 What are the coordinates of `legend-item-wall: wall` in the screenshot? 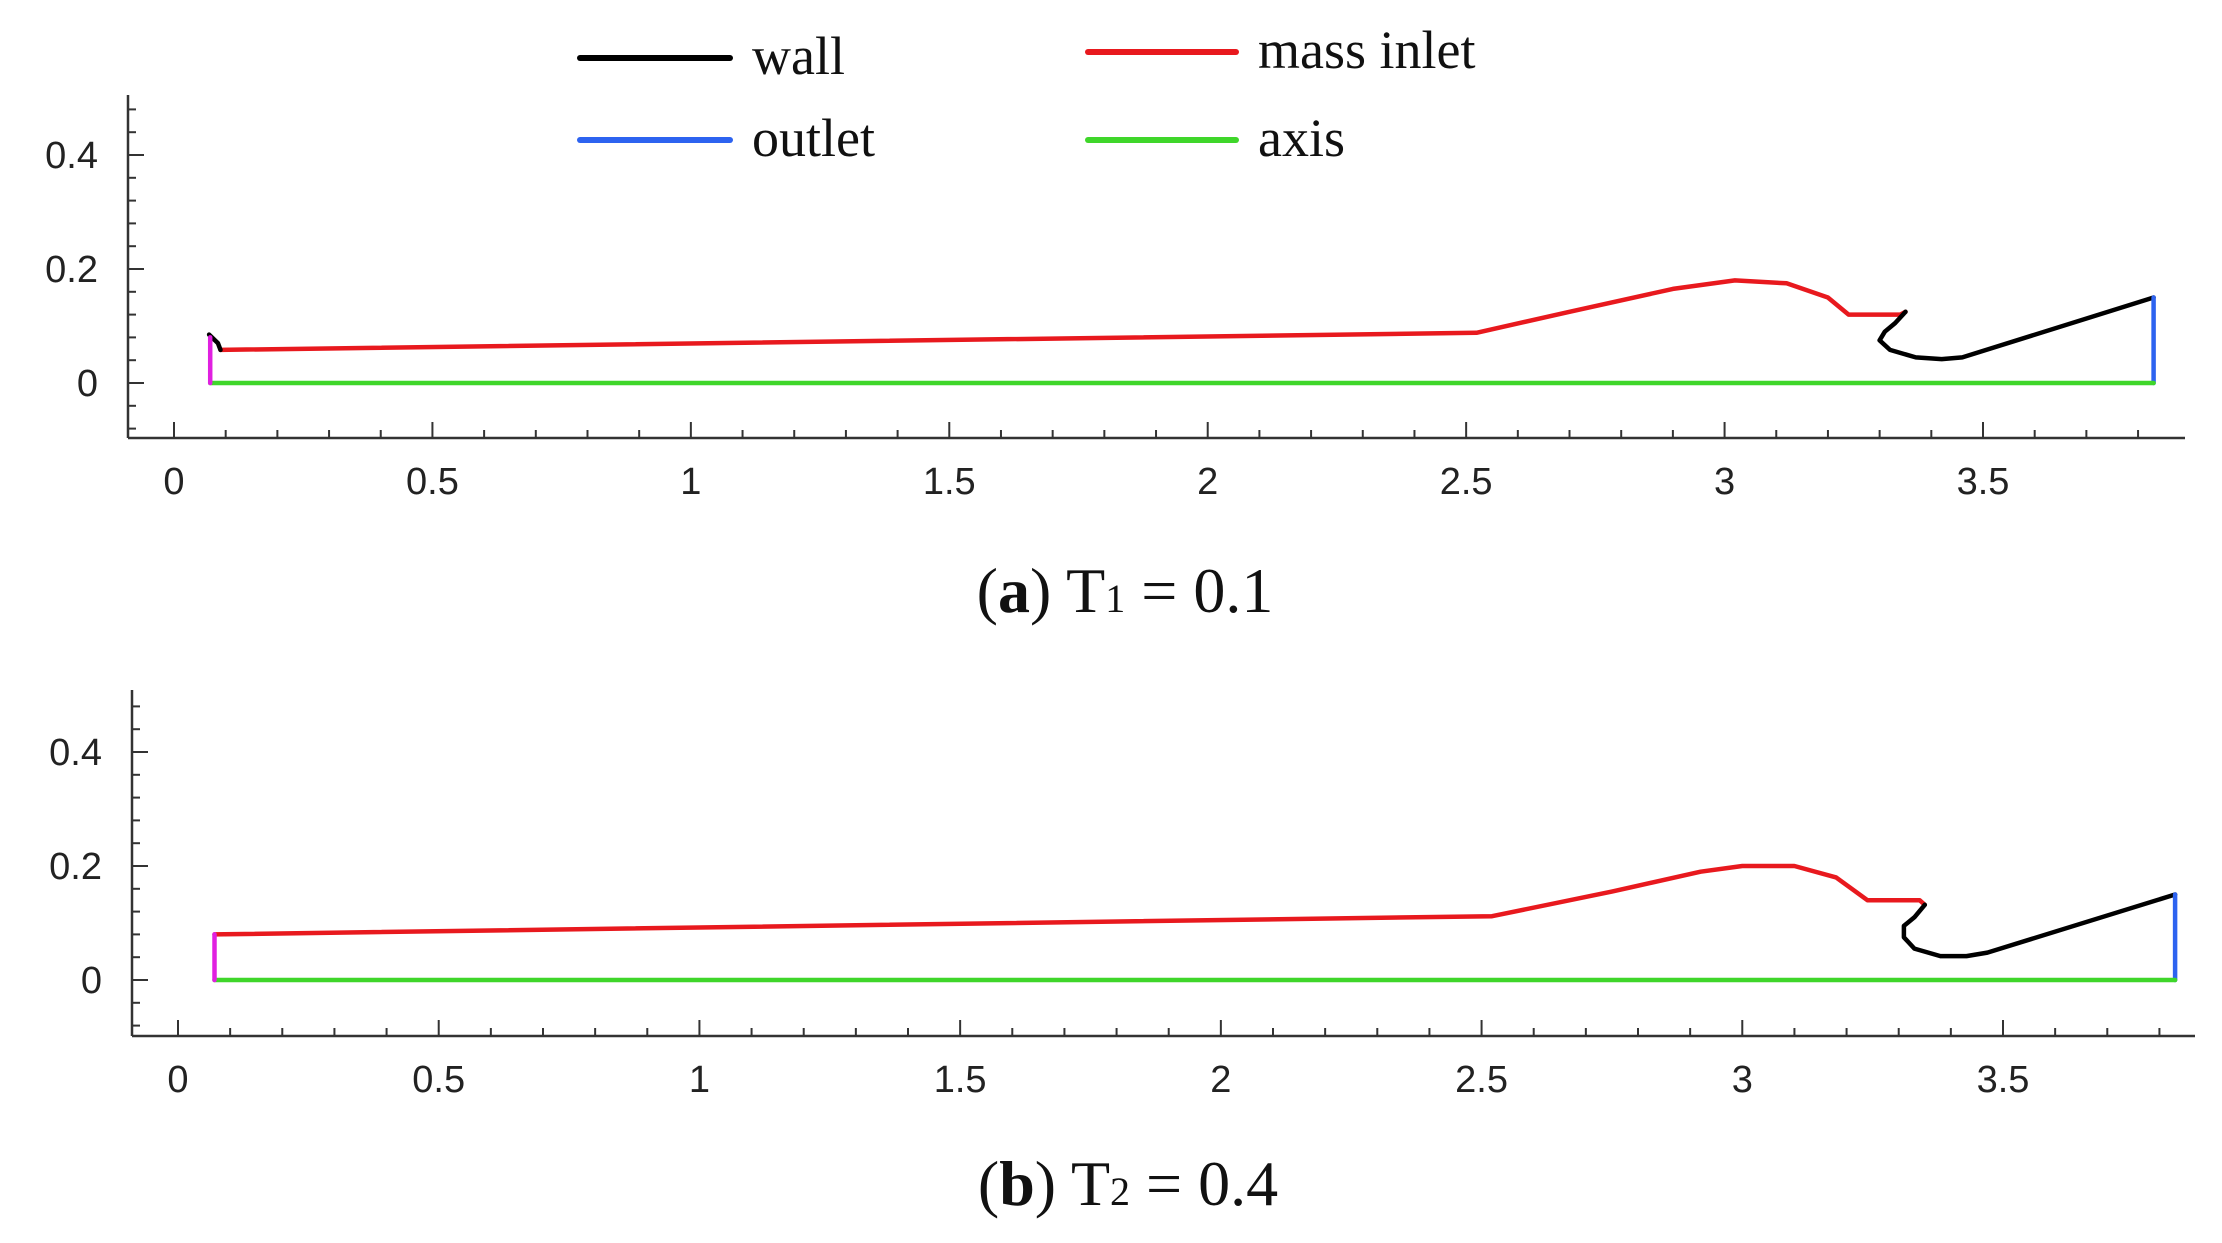 It's located at (711, 56).